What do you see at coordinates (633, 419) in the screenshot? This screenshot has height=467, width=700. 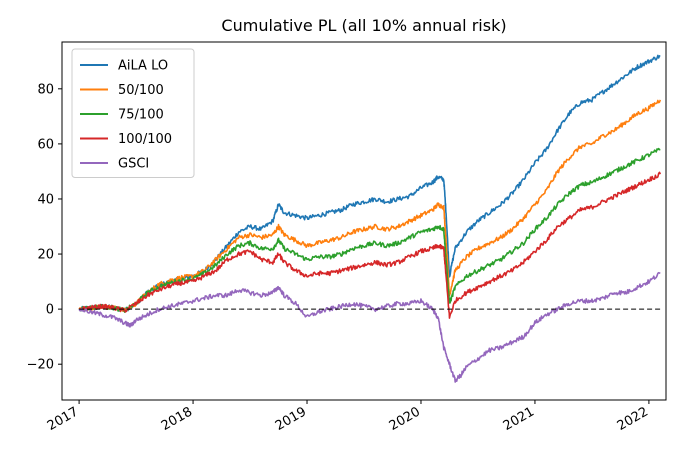 I see `x-tick-label: 2022` at bounding box center [633, 419].